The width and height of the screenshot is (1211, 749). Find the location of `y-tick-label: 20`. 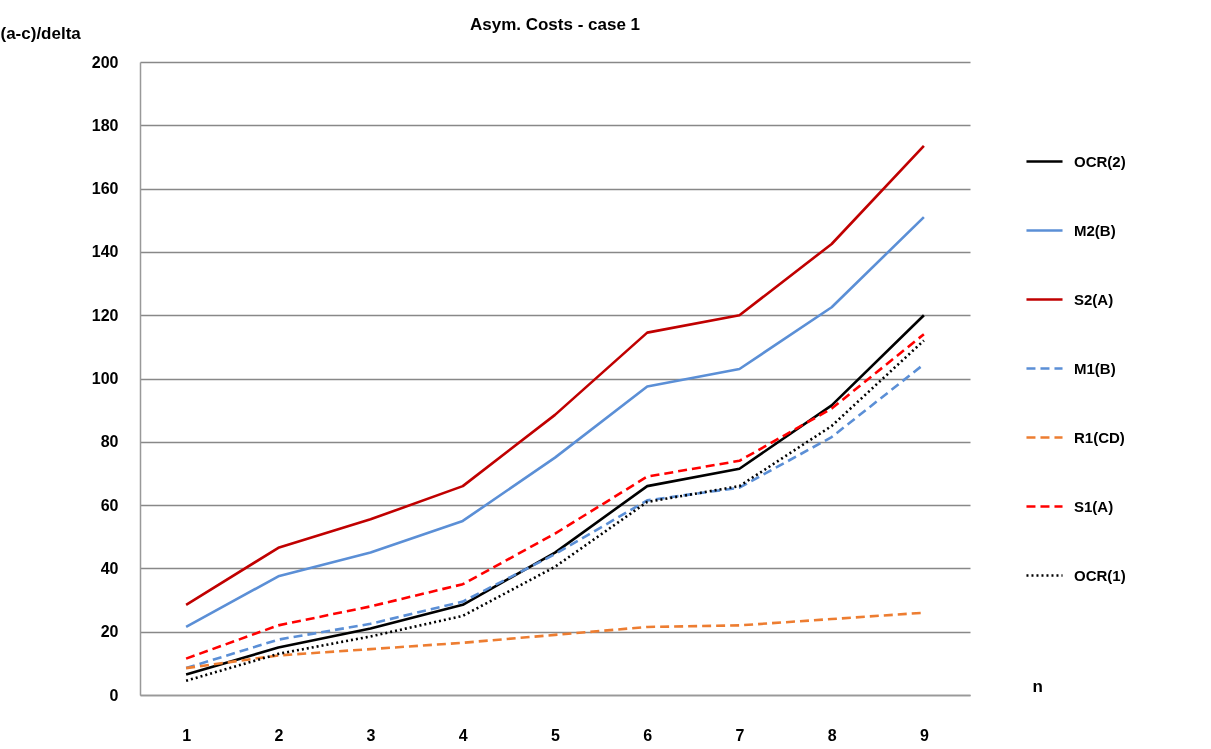

y-tick-label: 20 is located at coordinates (109, 632).